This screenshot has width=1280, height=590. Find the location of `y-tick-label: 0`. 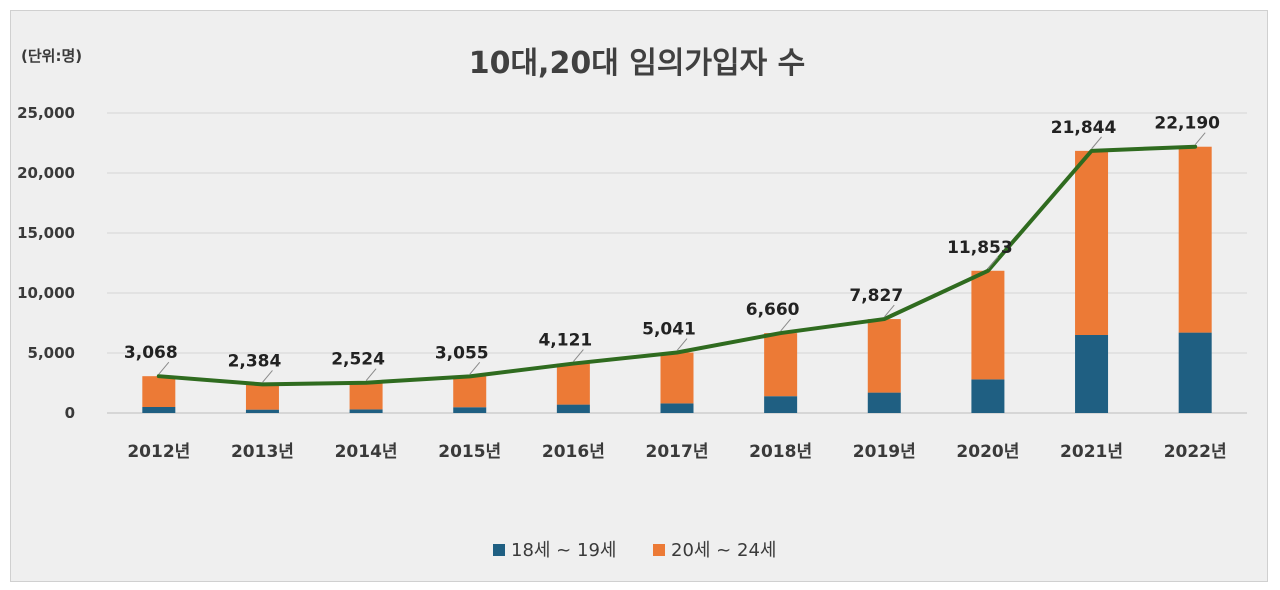

y-tick-label: 0 is located at coordinates (70, 413).